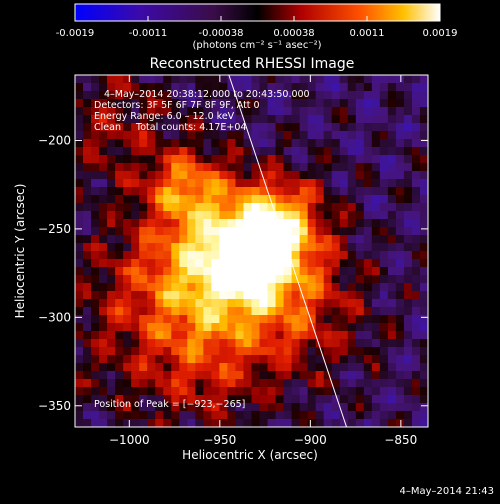 The image size is (500, 504). Describe the element at coordinates (54, 229) in the screenshot. I see `y-tick-label: −250` at that location.